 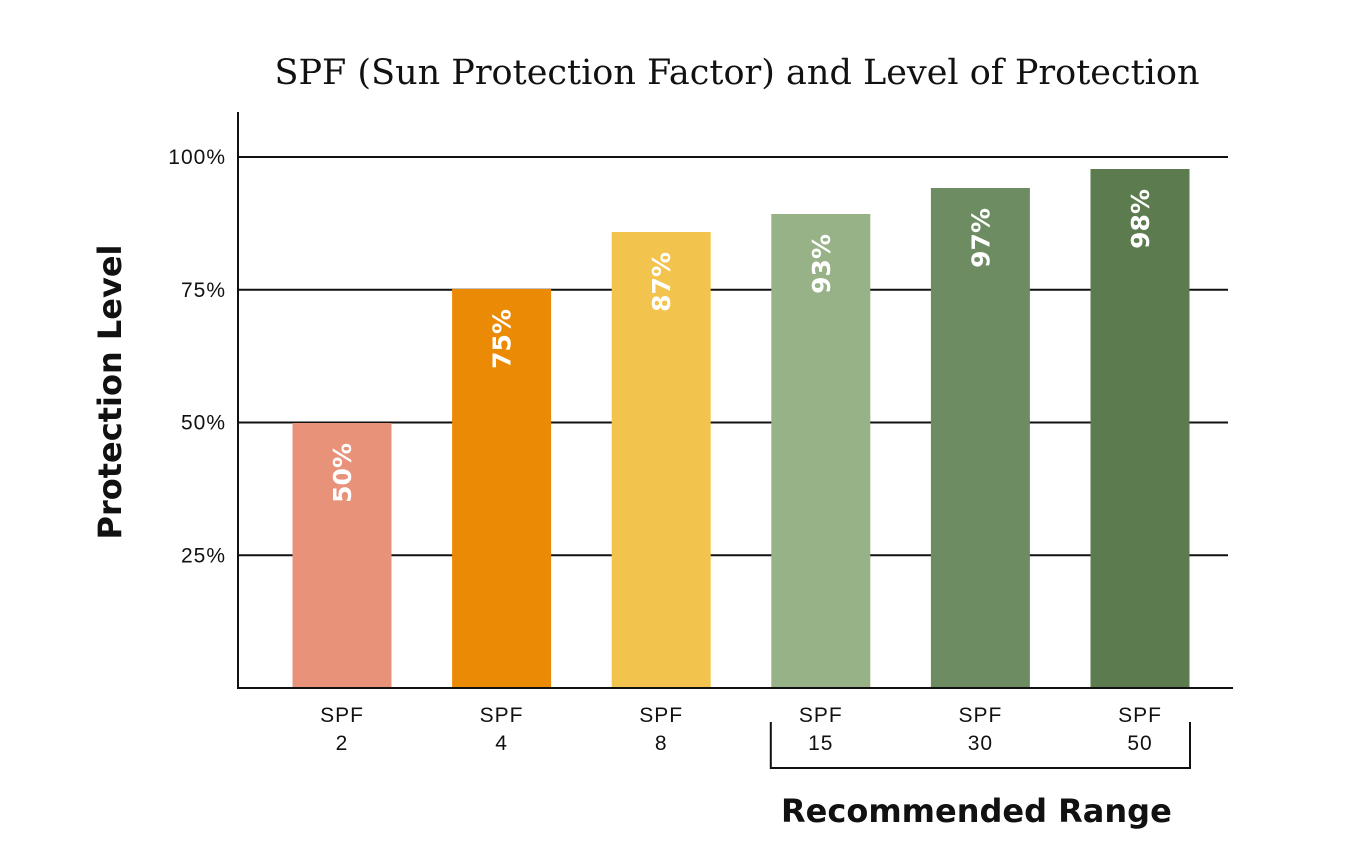 I want to click on recommended-range-bracket, so click(x=980, y=745).